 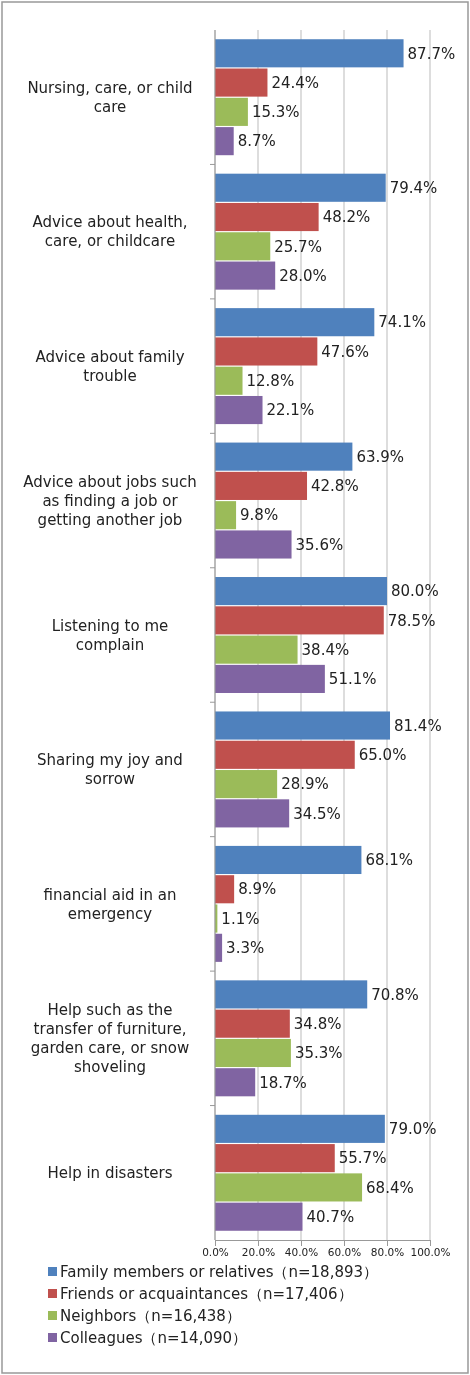 I want to click on data-label: 42.8%, so click(x=335, y=486).